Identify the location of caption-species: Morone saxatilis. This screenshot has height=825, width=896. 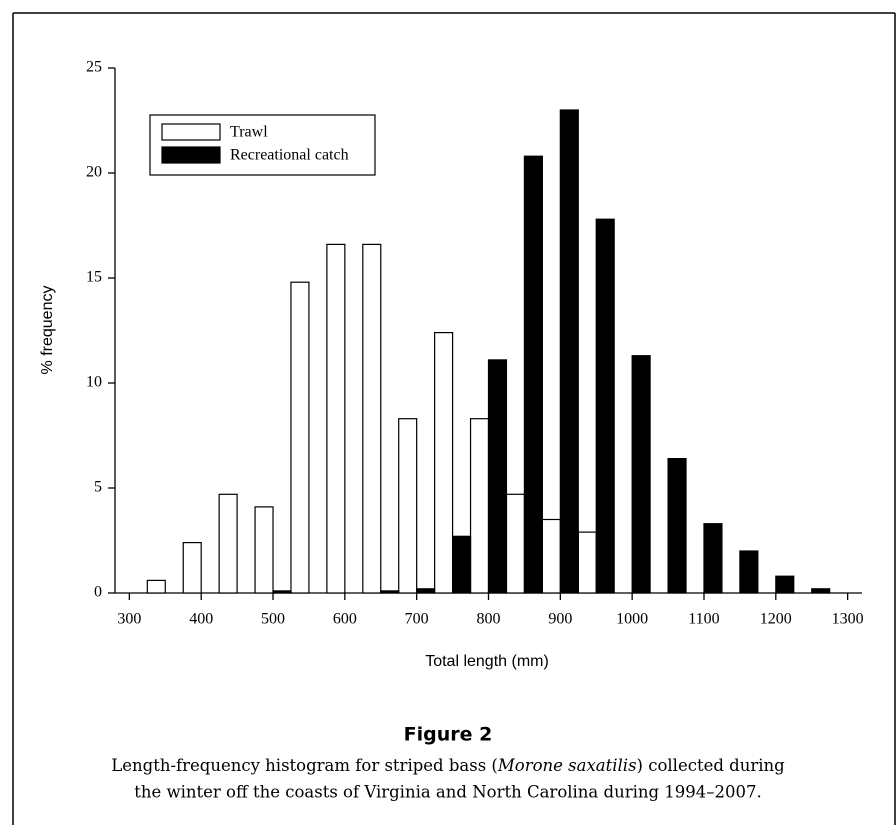
(567, 765).